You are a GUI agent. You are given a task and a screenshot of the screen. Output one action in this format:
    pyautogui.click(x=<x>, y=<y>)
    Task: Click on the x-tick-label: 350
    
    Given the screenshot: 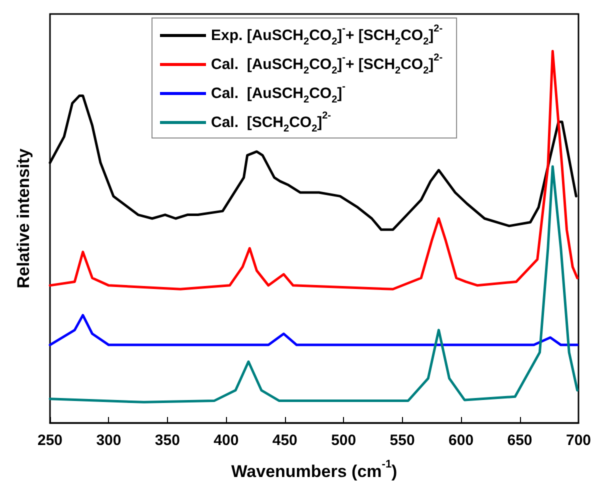 What is the action you would take?
    pyautogui.click(x=167, y=440)
    